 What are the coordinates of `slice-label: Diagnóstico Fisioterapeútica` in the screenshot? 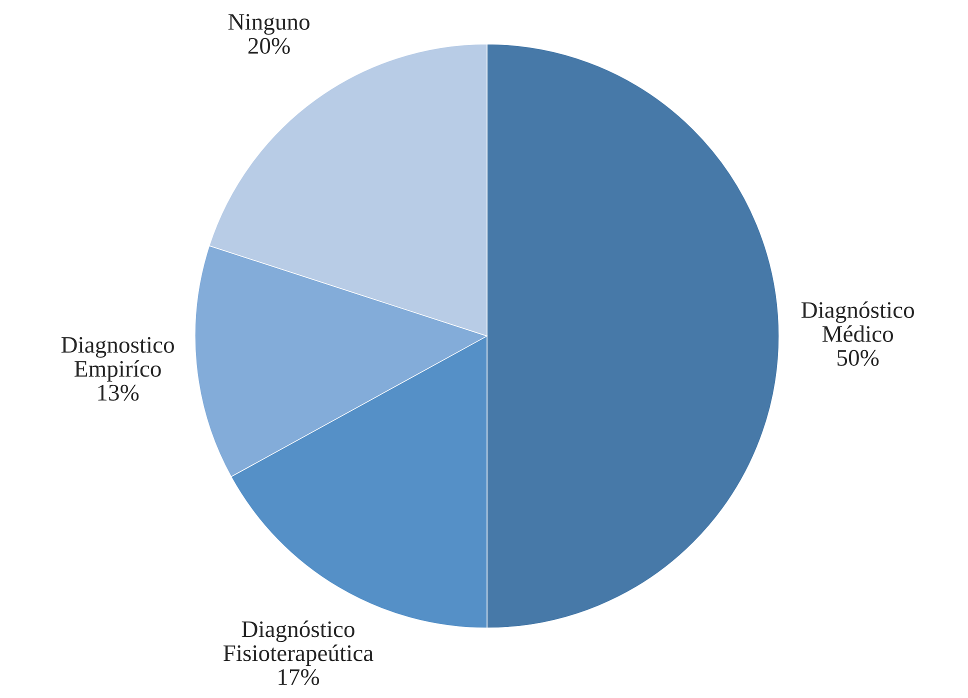 It's located at (299, 643).